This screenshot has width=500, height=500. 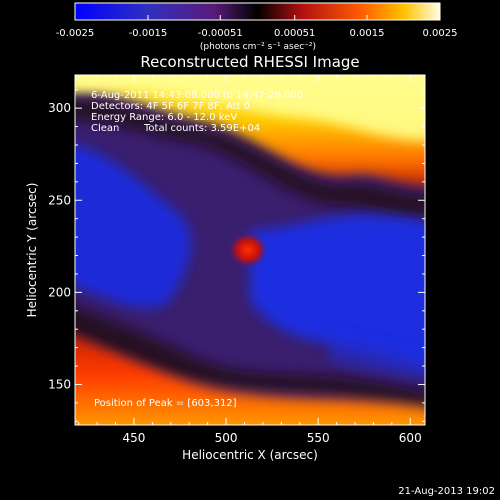 I want to click on y-tick-labels: 150 200 250 300, so click(x=59, y=246).